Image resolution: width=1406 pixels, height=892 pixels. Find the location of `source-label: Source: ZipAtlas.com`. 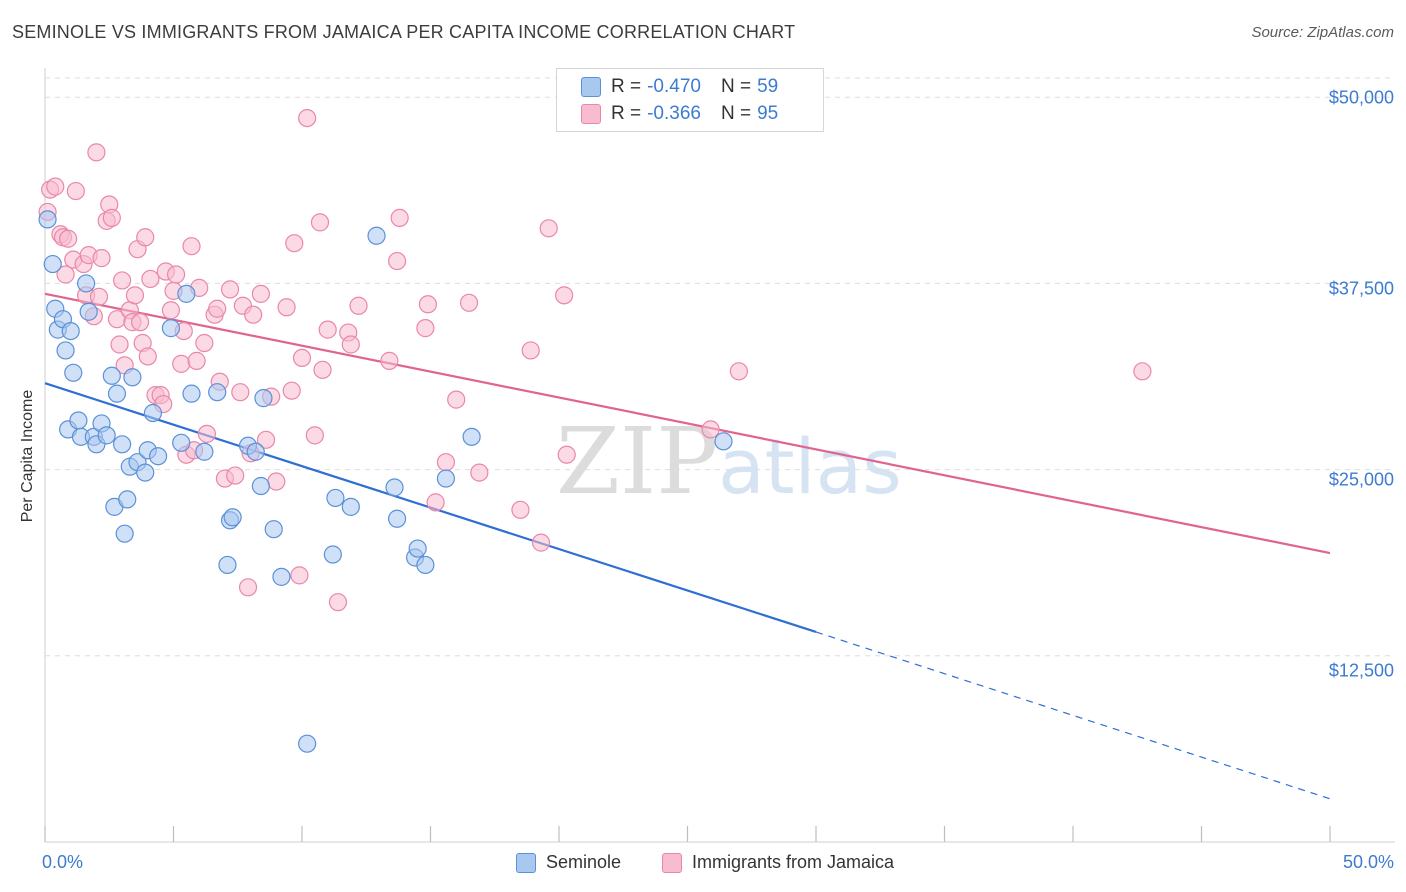

source-label: Source: ZipAtlas.com is located at coordinates (1322, 32).